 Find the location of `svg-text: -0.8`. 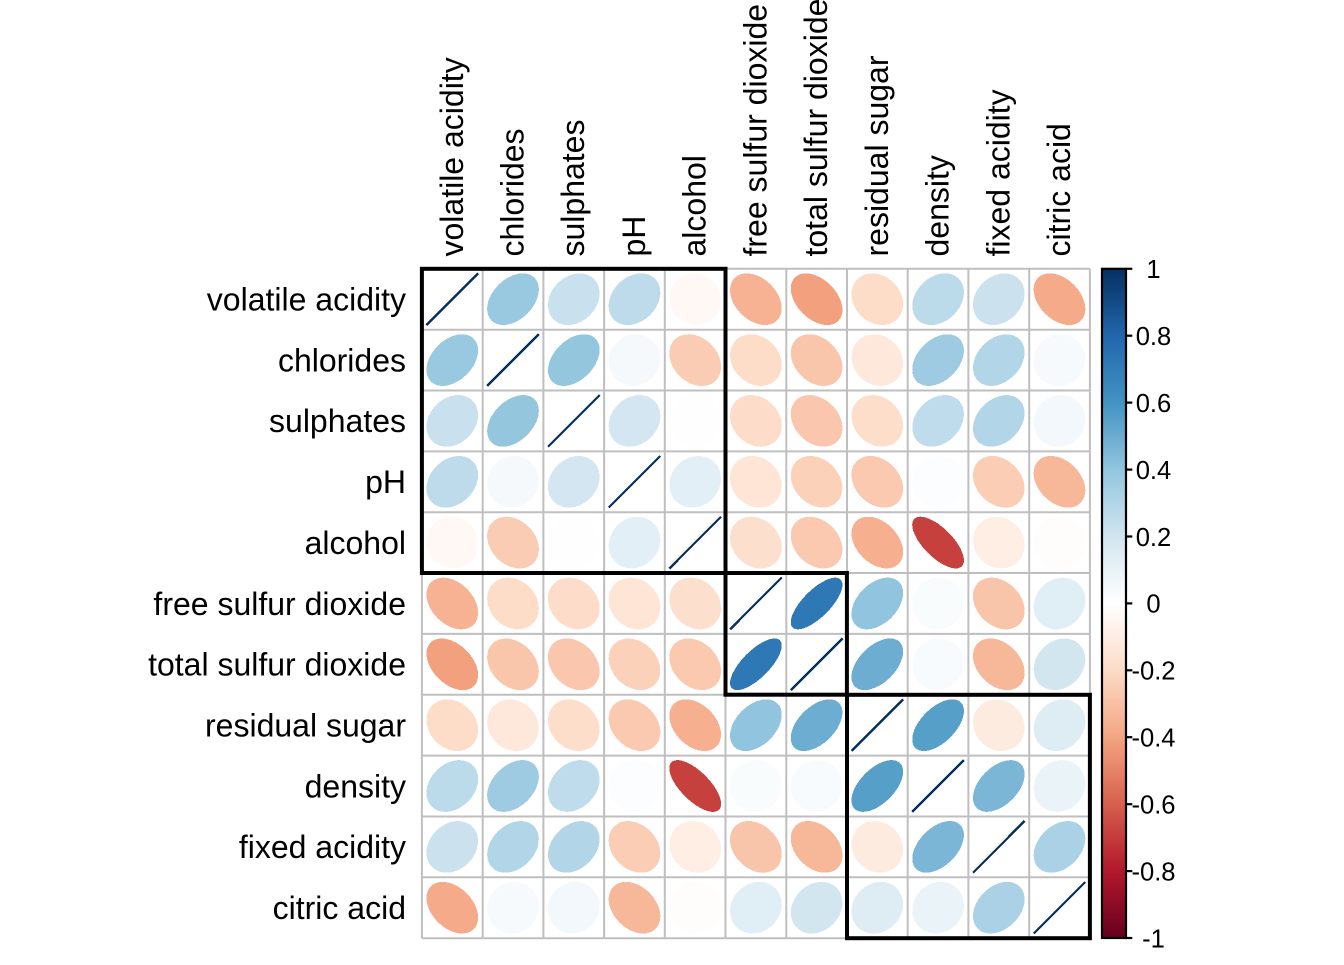

svg-text: -0.8 is located at coordinates (1153, 872).